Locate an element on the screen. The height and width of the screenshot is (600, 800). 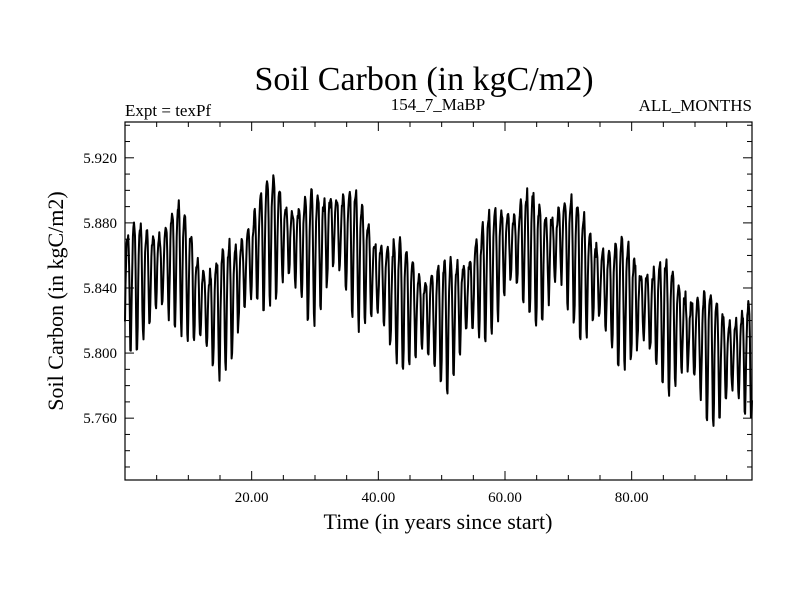
chart-title: Soil Carbon (in kgC/m2) is located at coordinates (423, 79).